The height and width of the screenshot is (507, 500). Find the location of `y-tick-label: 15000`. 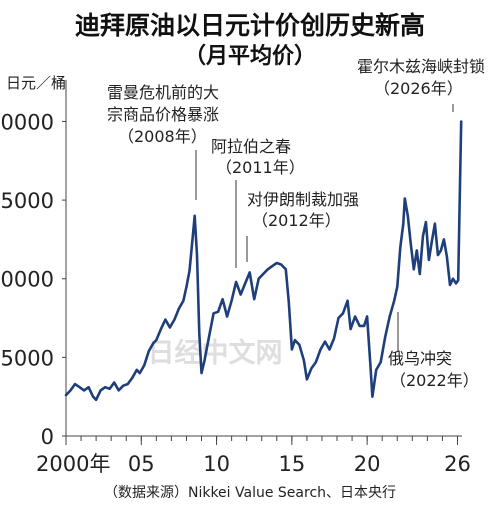

y-tick-label: 15000 is located at coordinates (27, 201).